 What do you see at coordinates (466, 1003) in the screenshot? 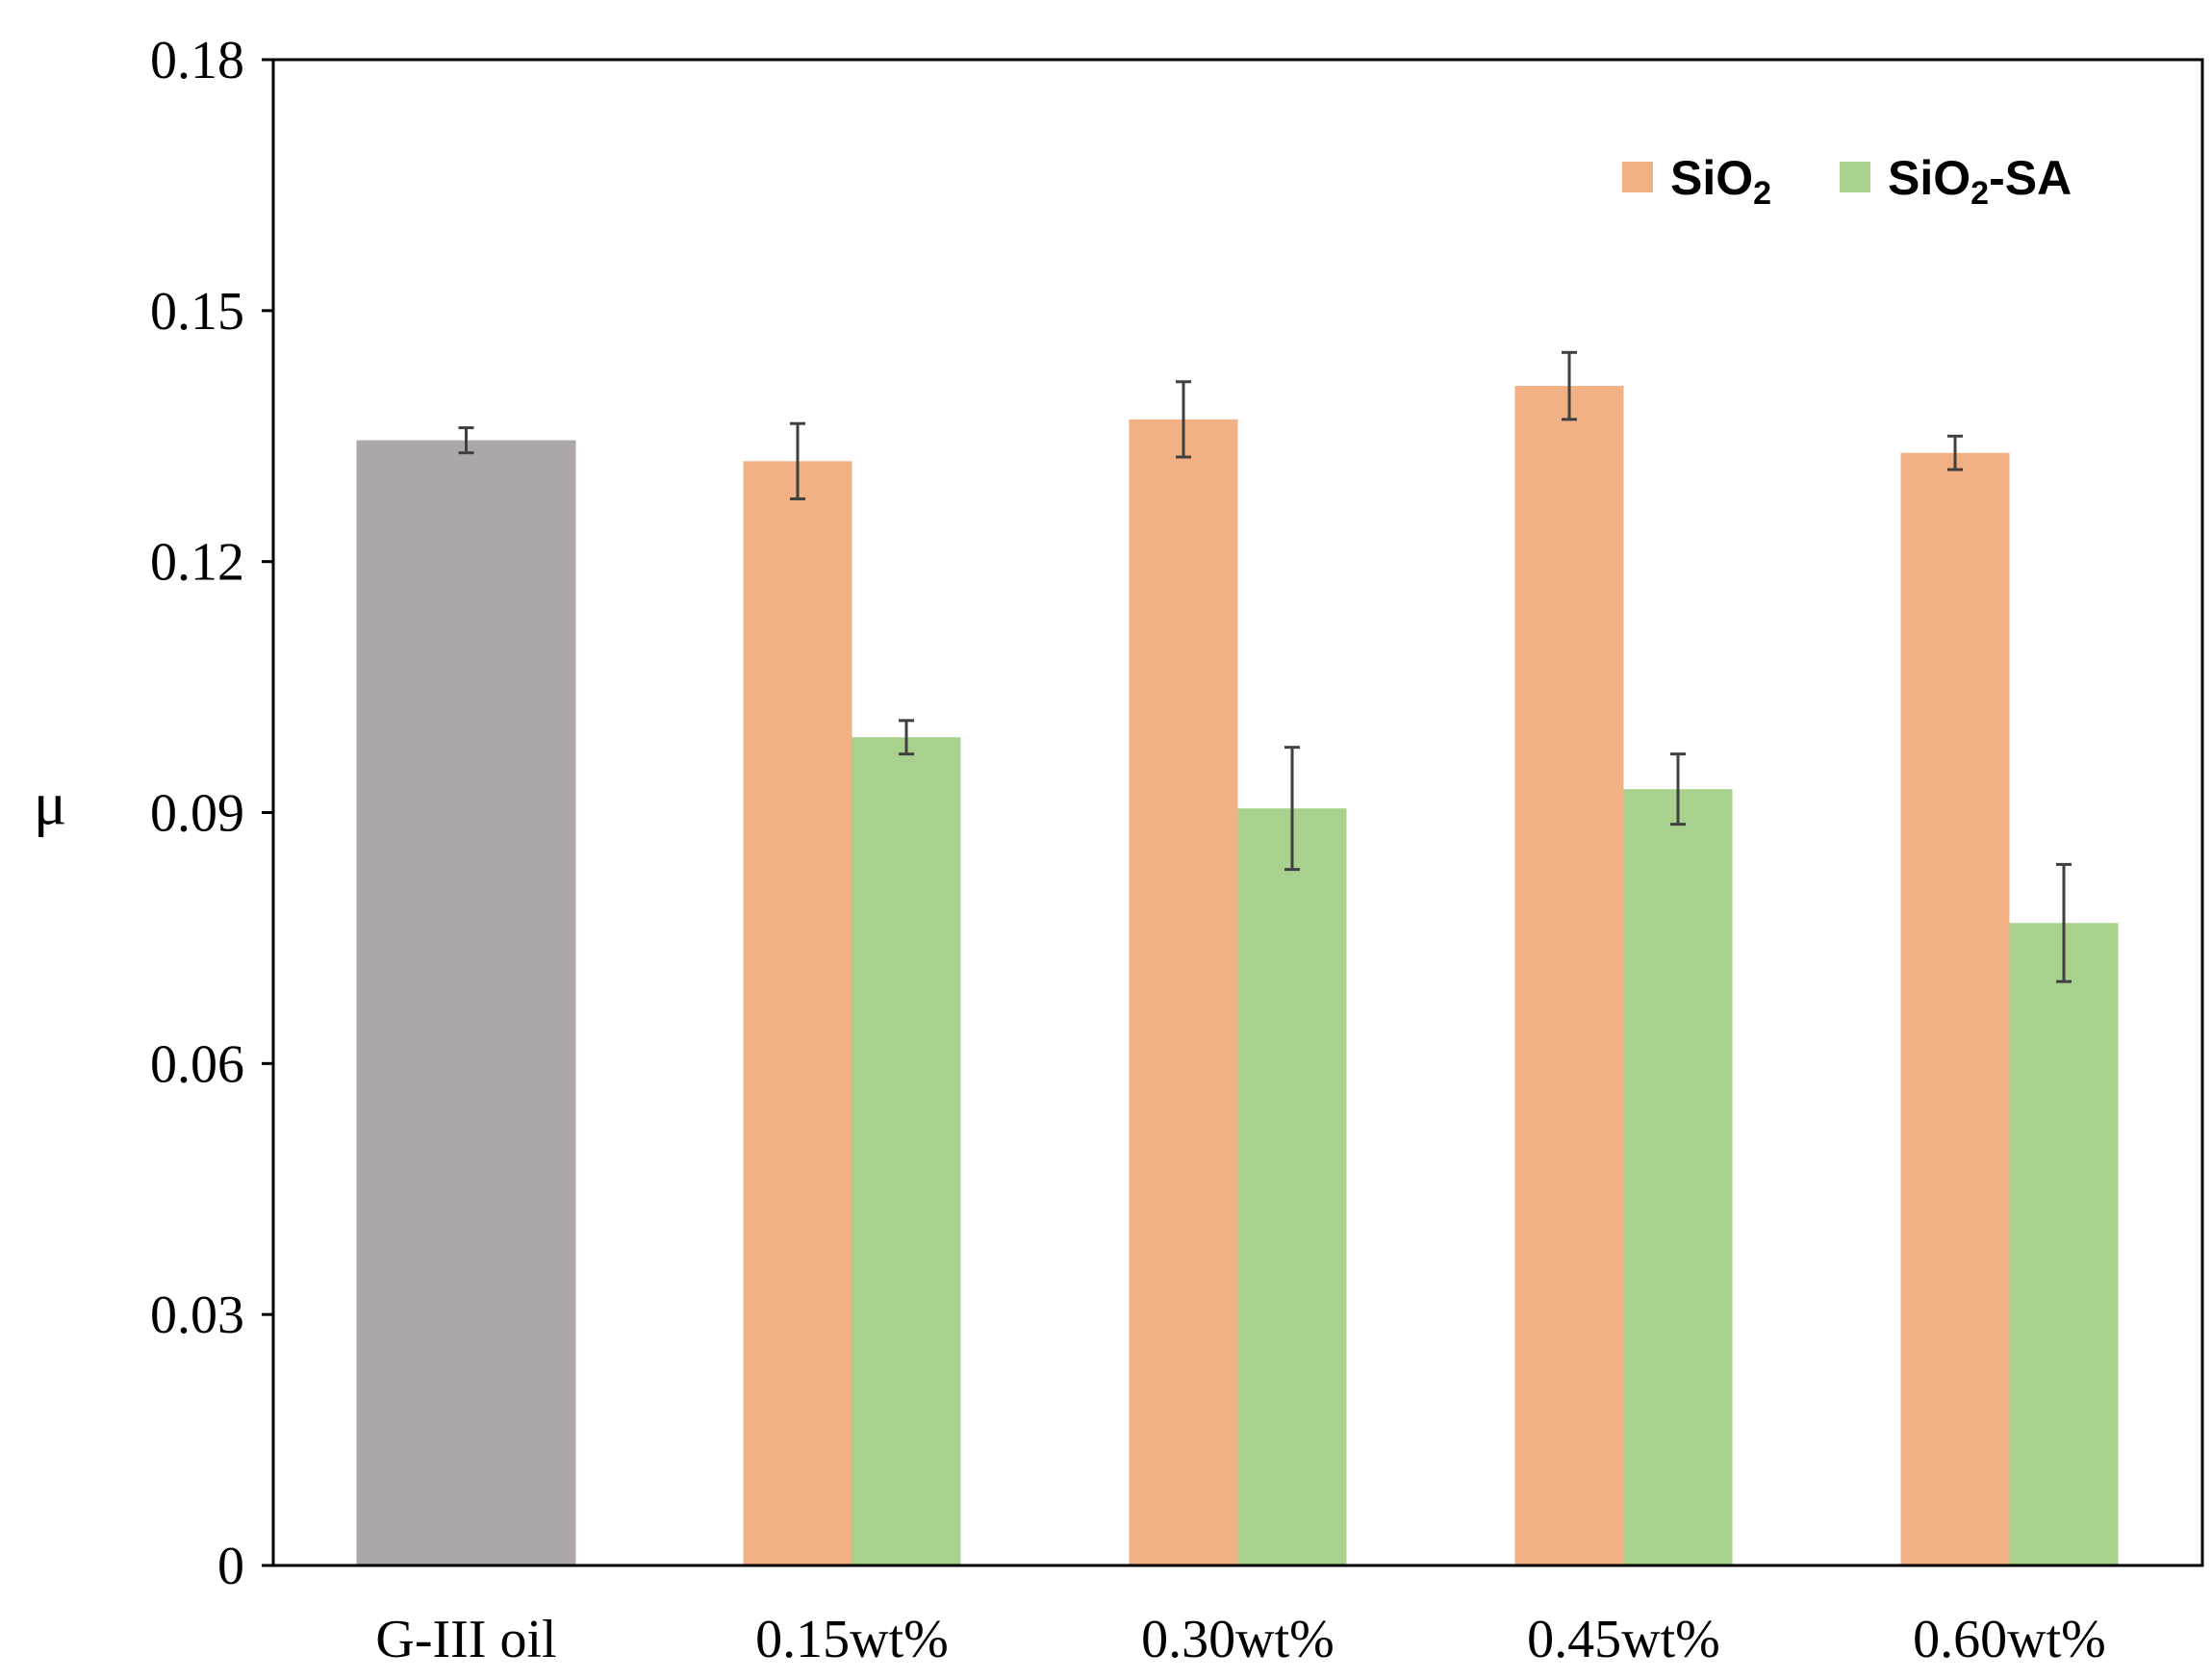
I see `bar-baseline` at bounding box center [466, 1003].